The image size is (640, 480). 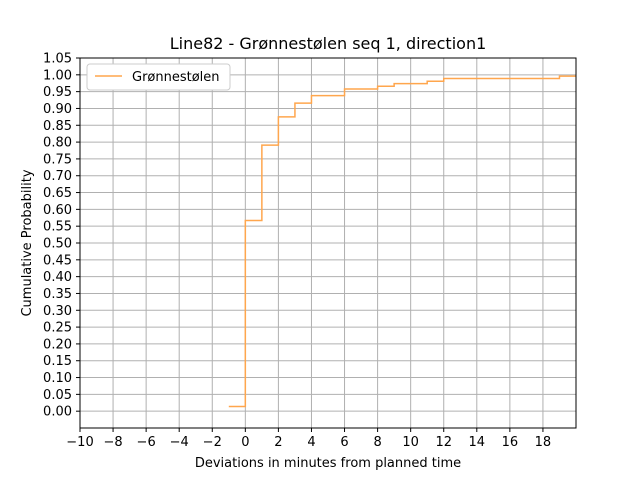 I want to click on y-tick-label: 0.55, so click(x=57, y=227).